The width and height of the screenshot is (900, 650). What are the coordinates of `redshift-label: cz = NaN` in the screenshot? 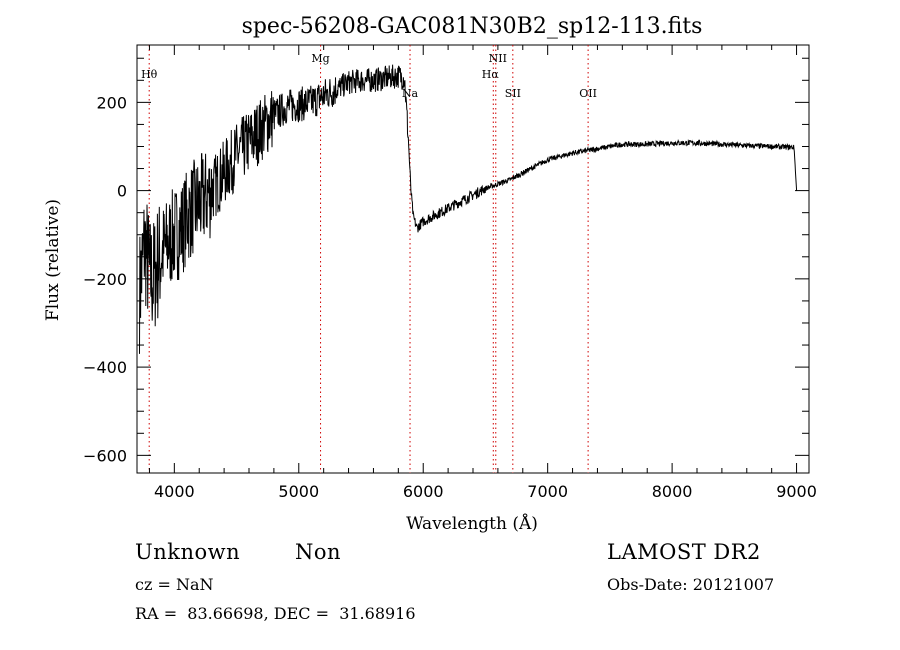 It's located at (174, 584).